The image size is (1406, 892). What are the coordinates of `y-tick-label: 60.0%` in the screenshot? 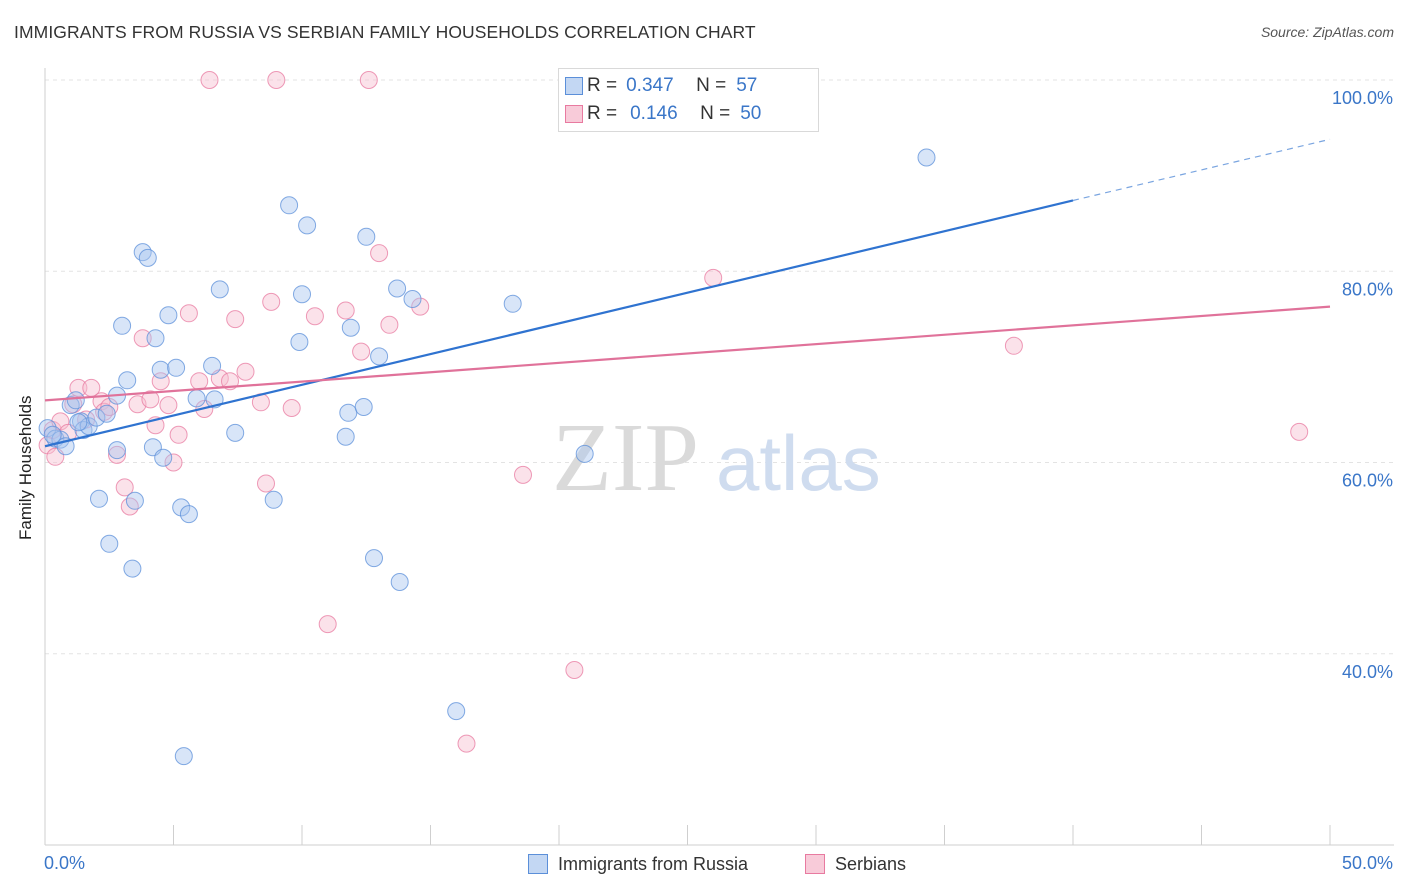 It's located at (1367, 481).